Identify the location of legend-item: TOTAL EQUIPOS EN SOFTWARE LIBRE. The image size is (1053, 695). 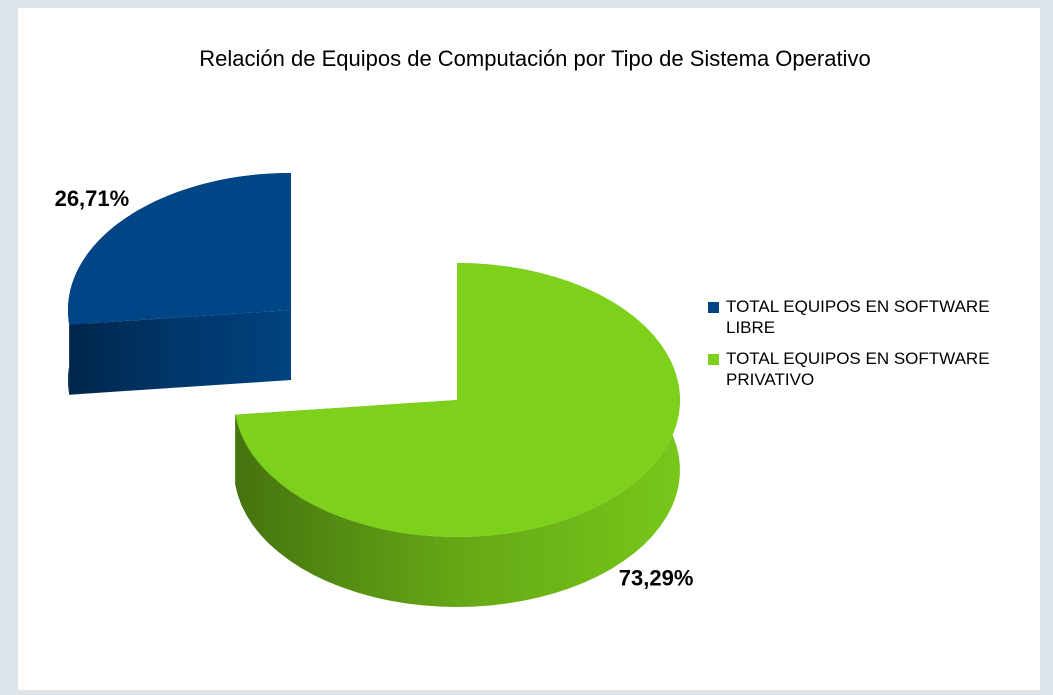
(873, 317).